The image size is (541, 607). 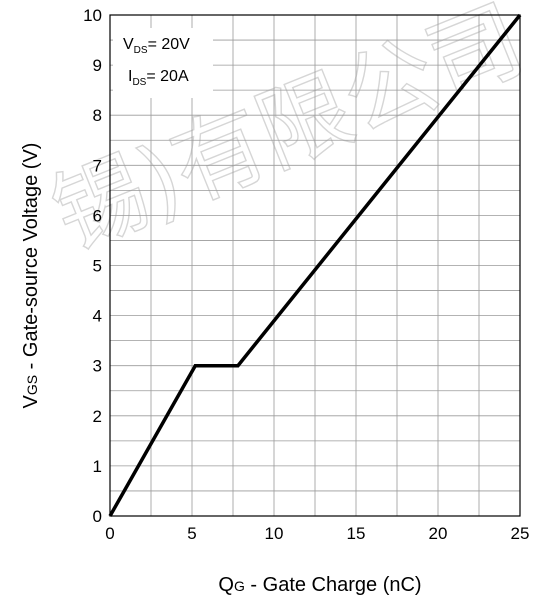 I want to click on x-tick-label: 25, so click(x=520, y=533).